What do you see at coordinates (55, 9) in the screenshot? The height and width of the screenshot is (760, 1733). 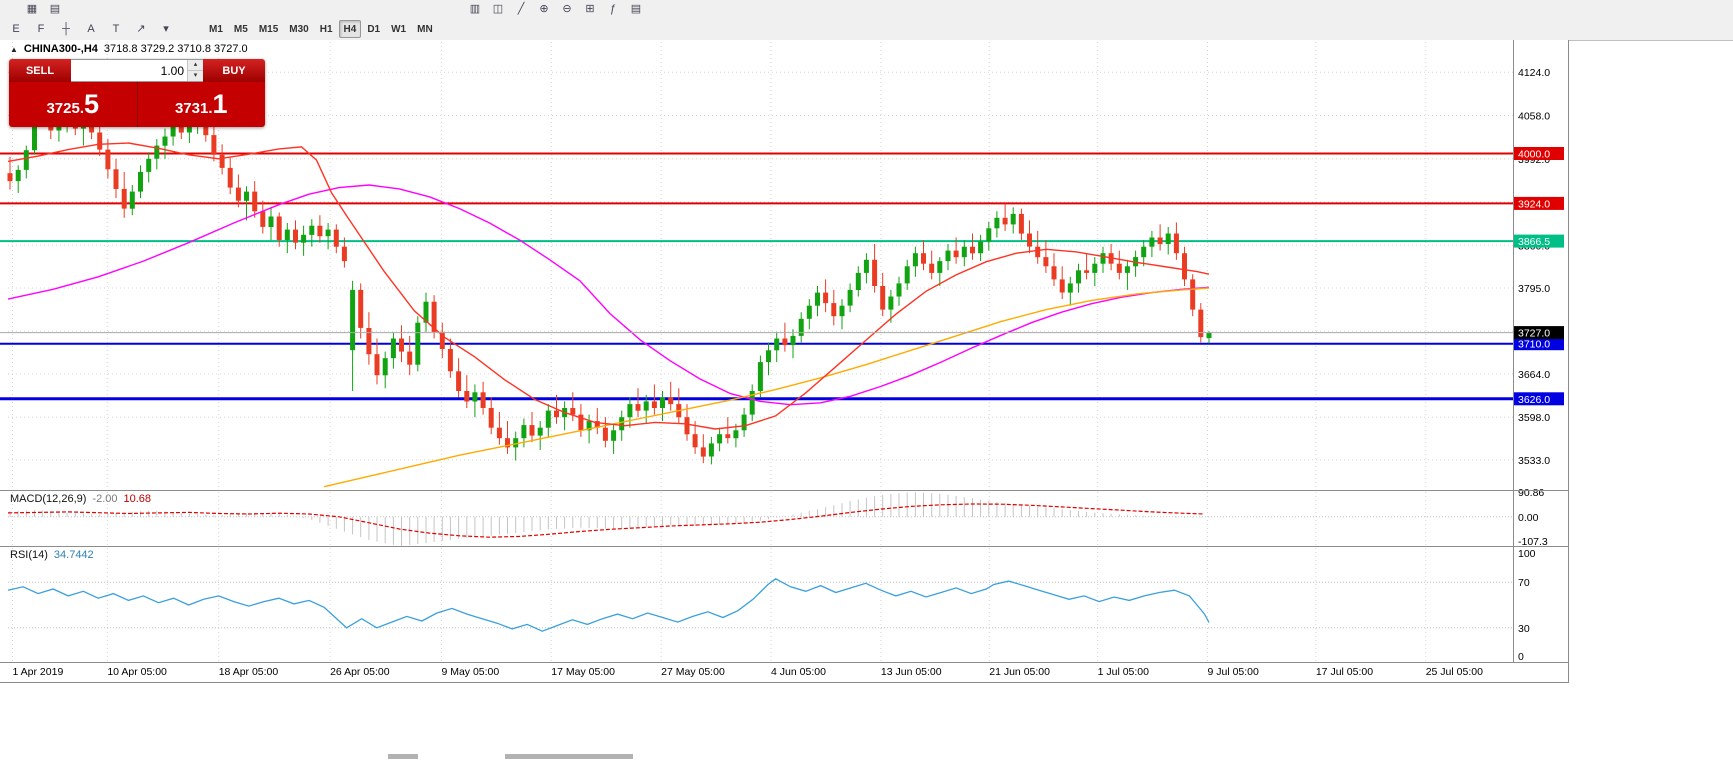 I see `profiles-icon: ▤` at bounding box center [55, 9].